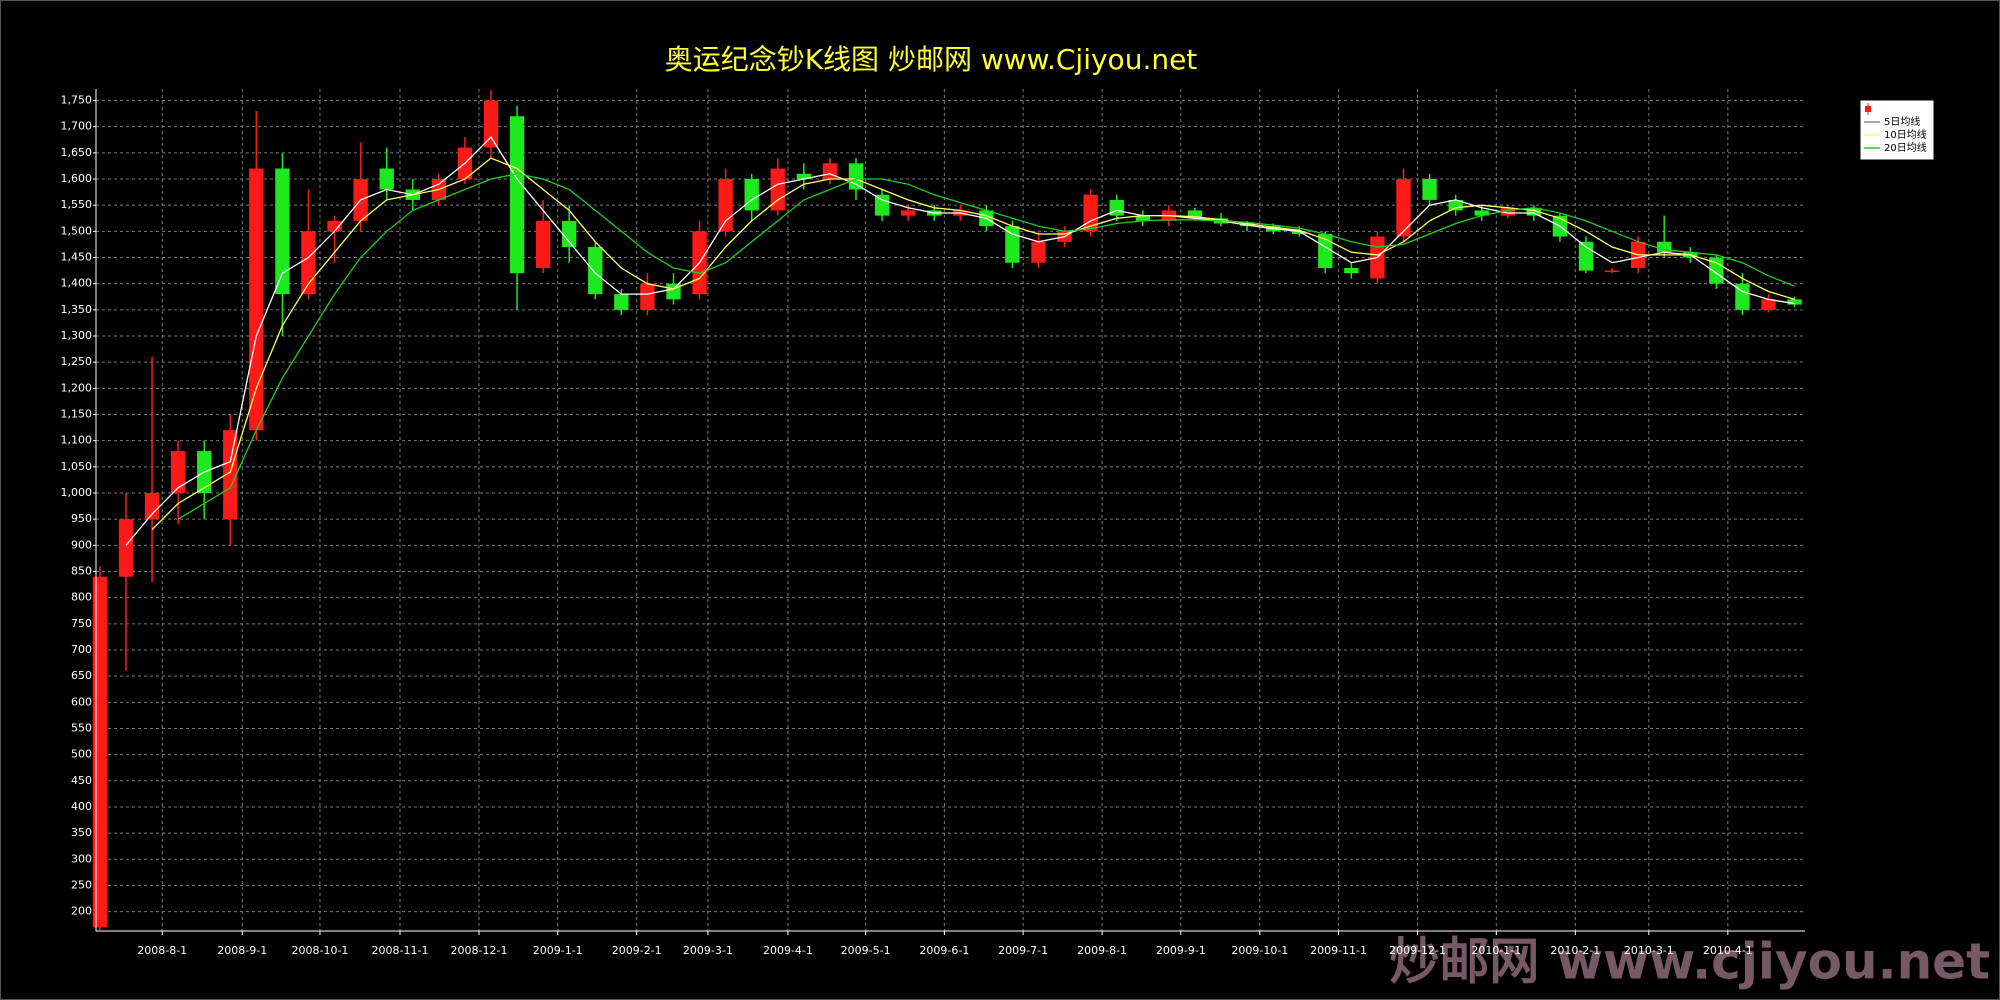  Describe the element at coordinates (77, 309) in the screenshot. I see `y-tick-label: 1,350` at that location.